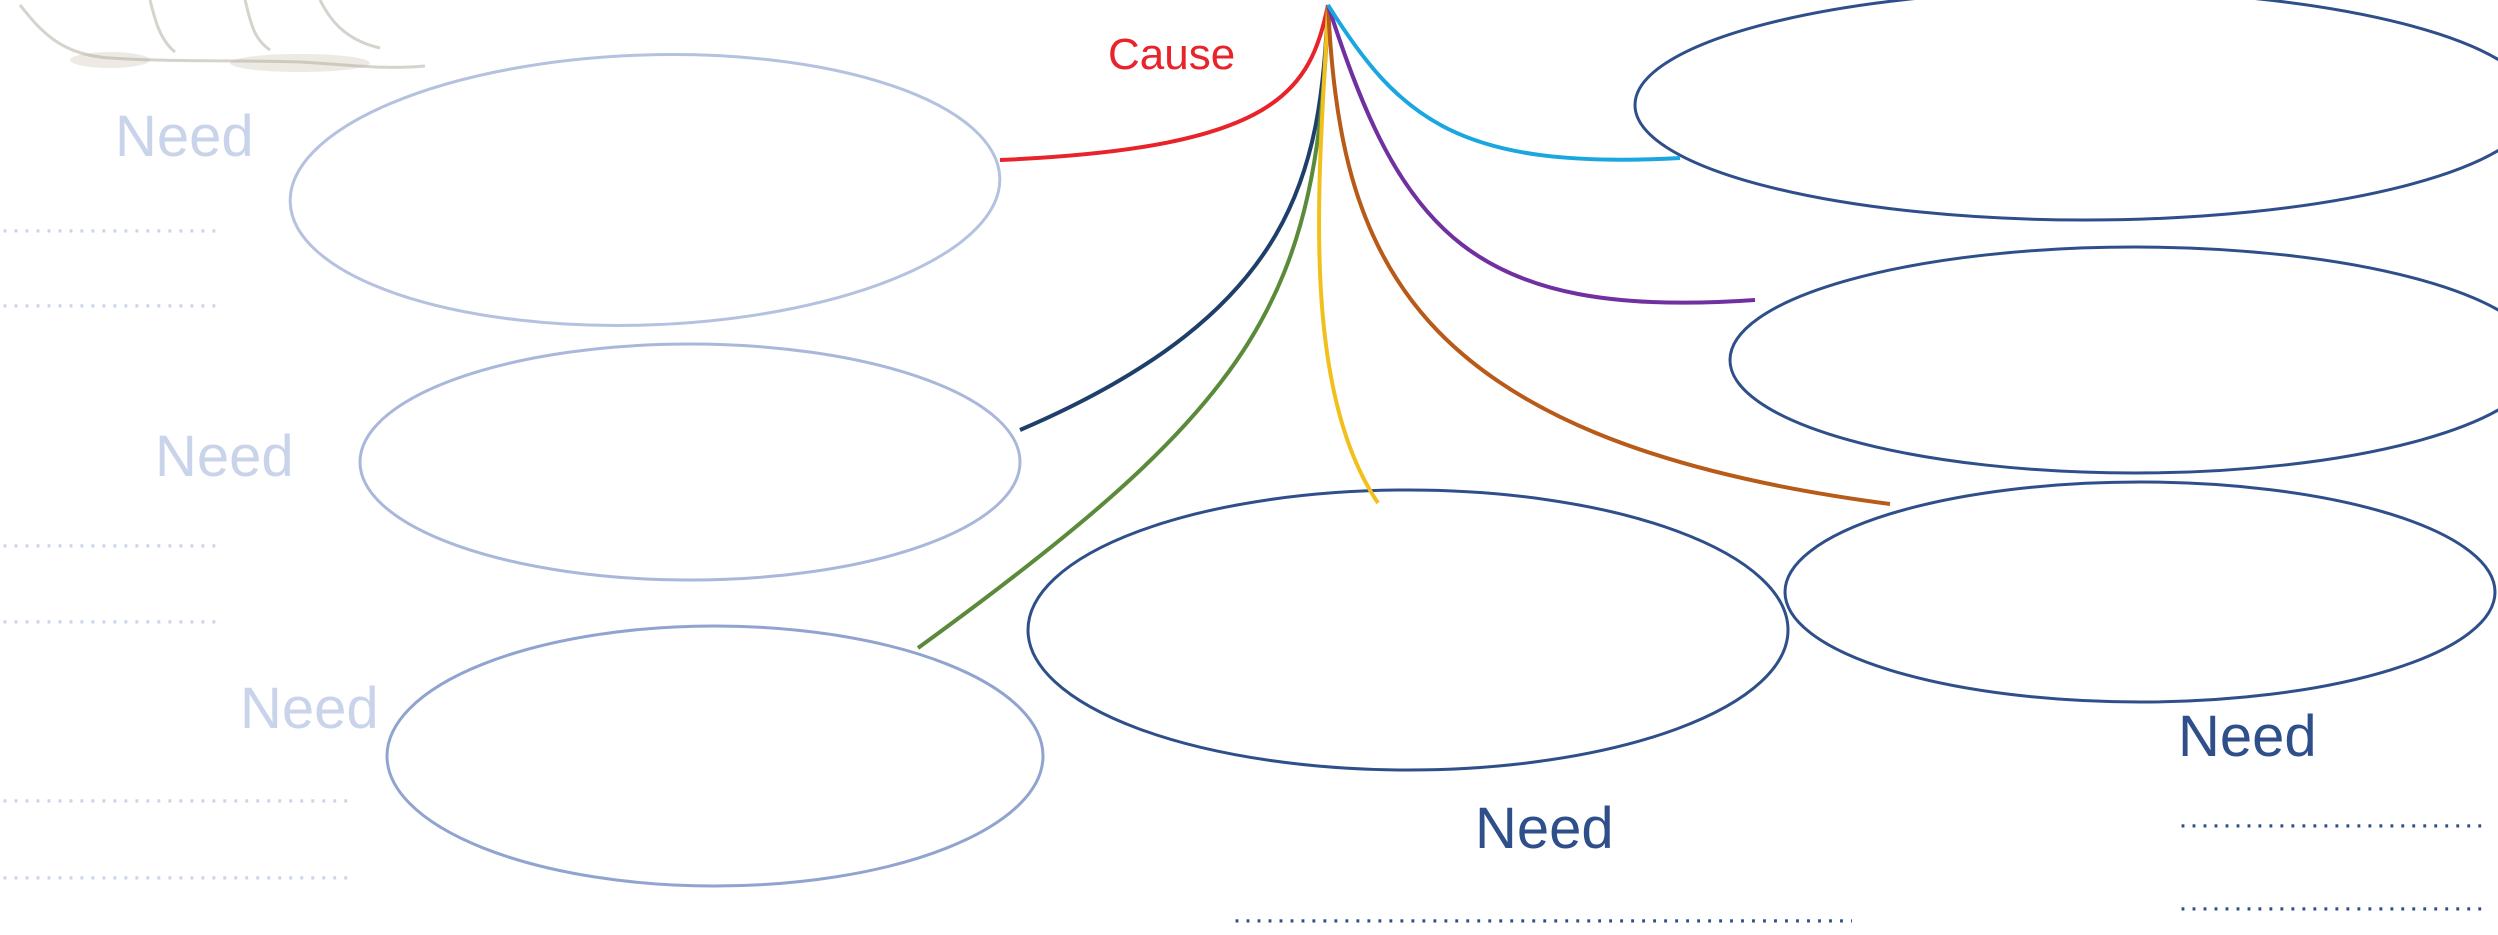 This screenshot has height=935, width=2498. Describe the element at coordinates (184, 136) in the screenshot. I see `need-label-1: Need` at that location.